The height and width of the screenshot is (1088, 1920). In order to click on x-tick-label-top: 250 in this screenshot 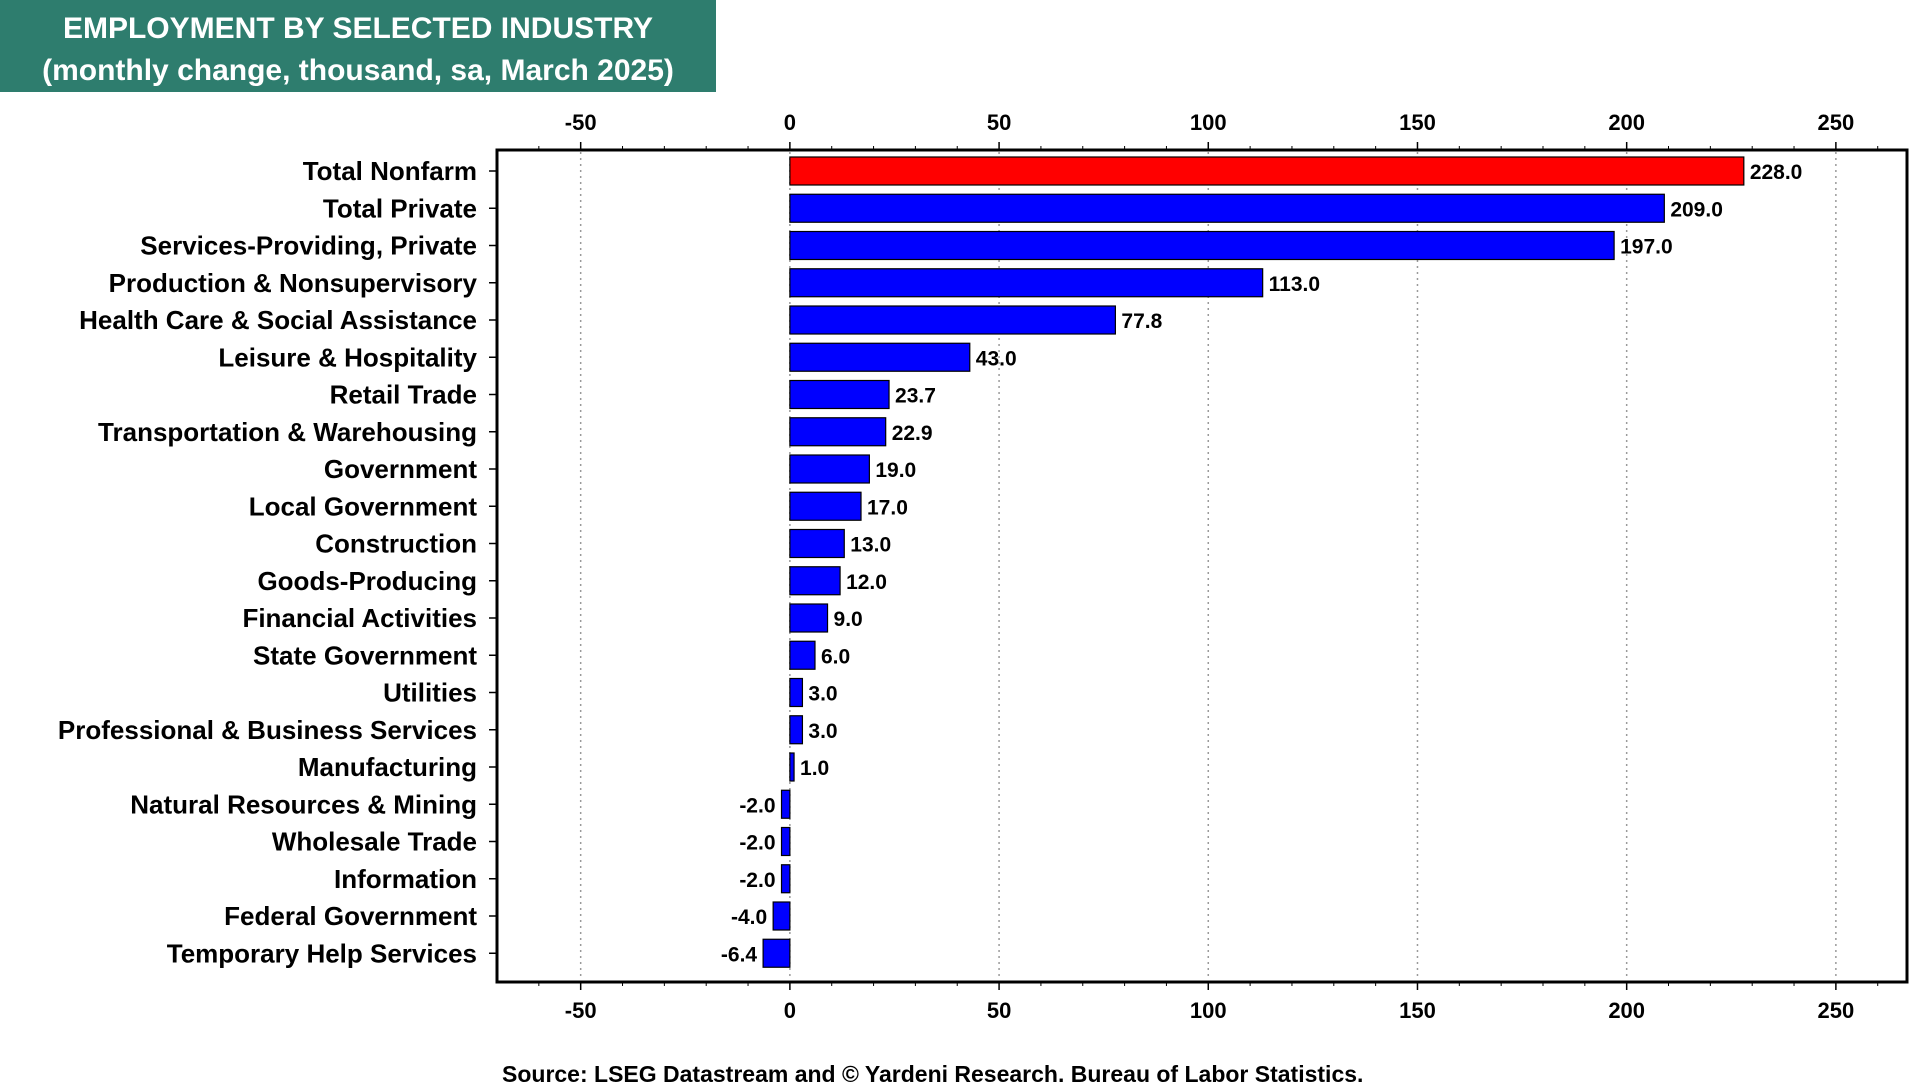, I will do `click(1836, 122)`.